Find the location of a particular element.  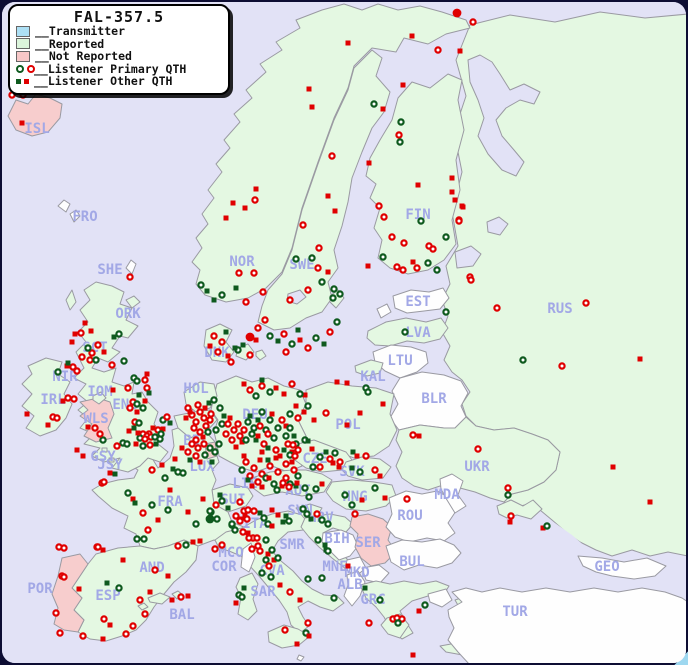

country-label-ISL: ISL is located at coordinates (36, 129).